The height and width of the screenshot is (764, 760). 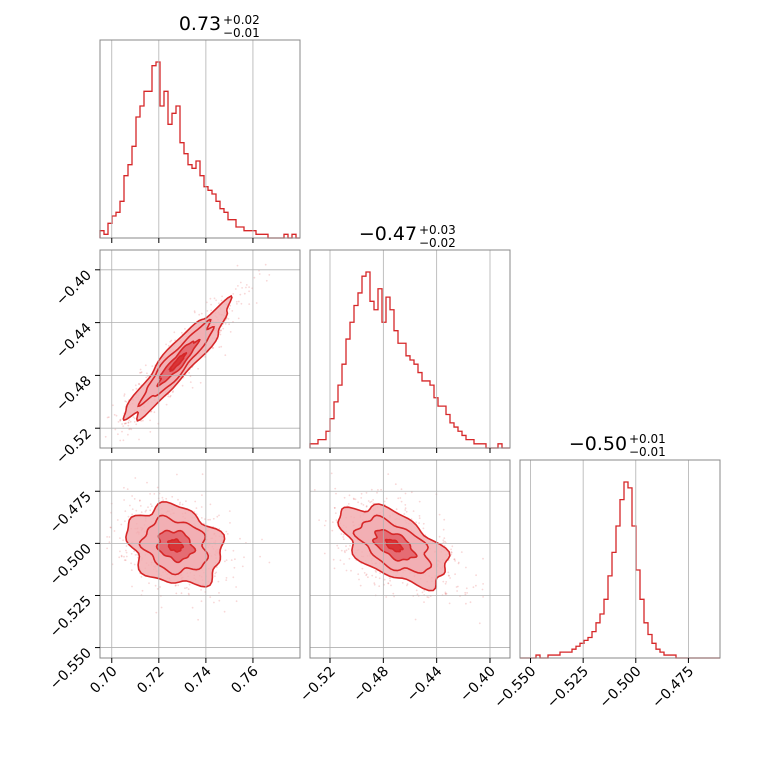 What do you see at coordinates (388, 234) in the screenshot?
I see `title-param-2: −0.47` at bounding box center [388, 234].